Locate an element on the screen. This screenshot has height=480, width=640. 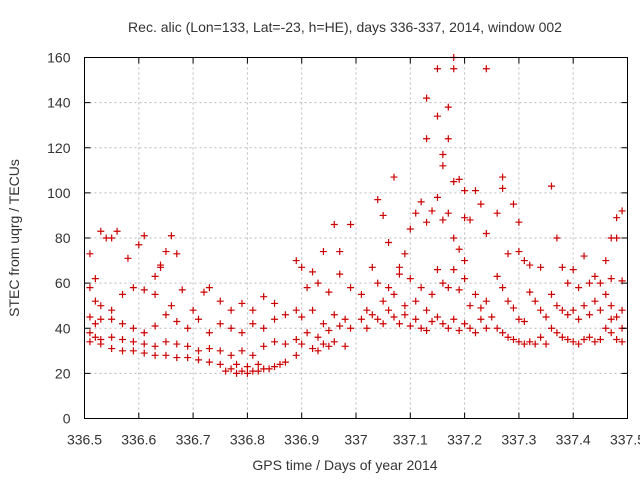
y-tick-labels: 0 20 40 60 80 100 120 140 160 is located at coordinates (59, 238).